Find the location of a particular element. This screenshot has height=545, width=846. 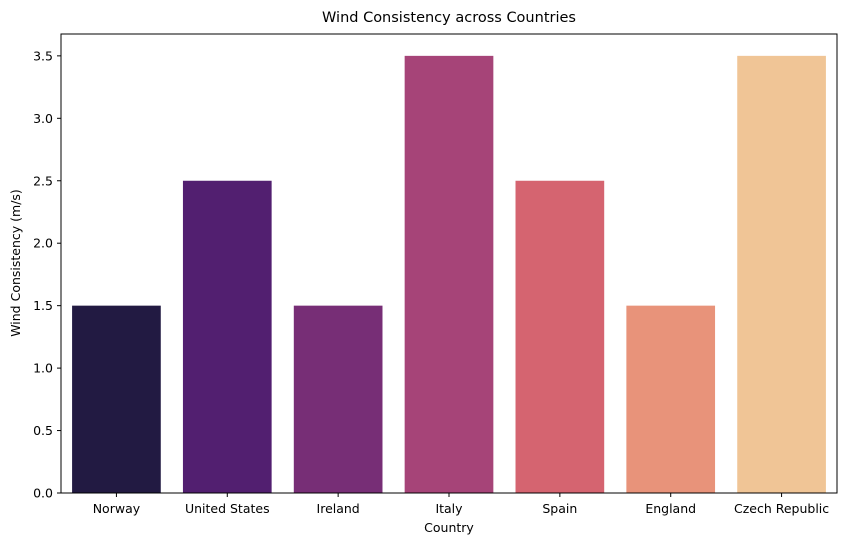

x-tick-label: England is located at coordinates (670, 508).